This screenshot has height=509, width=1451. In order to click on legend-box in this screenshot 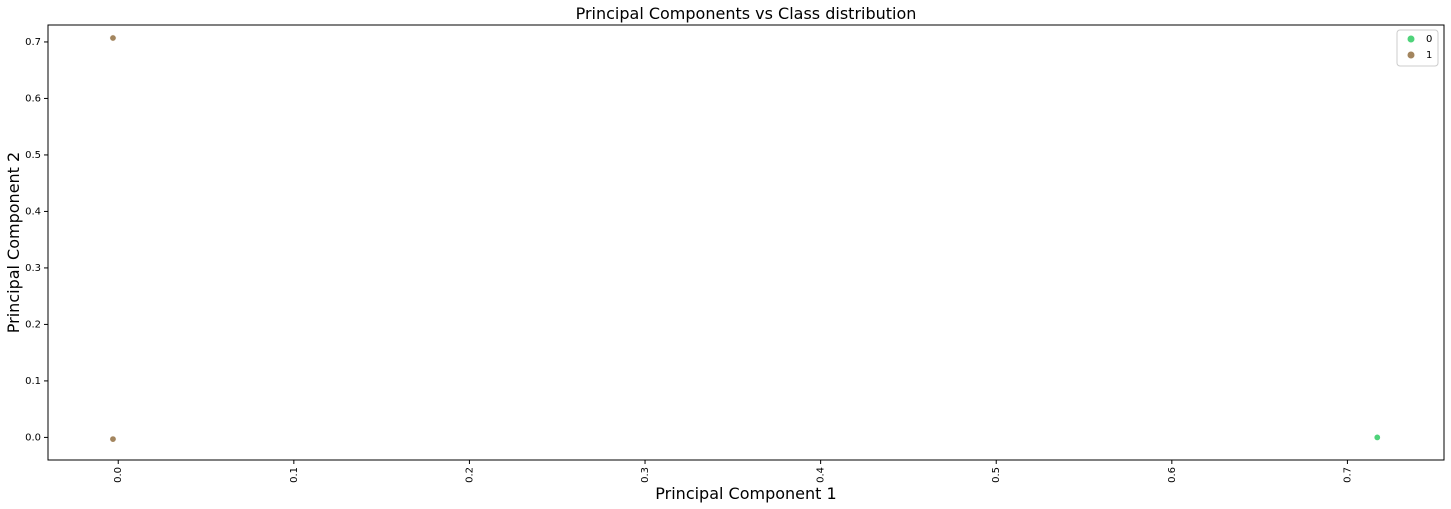, I will do `click(1417, 48)`.